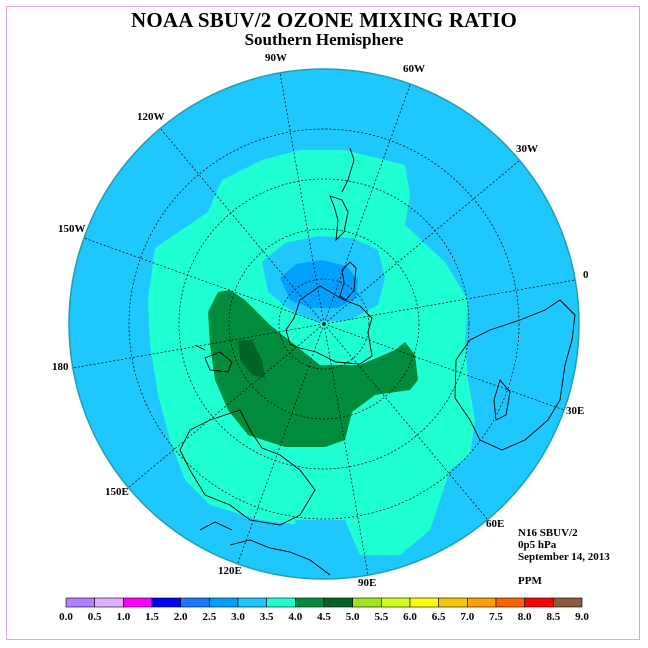 This screenshot has width=648, height=648. What do you see at coordinates (530, 581) in the screenshot?
I see `units-label: PPM` at bounding box center [530, 581].